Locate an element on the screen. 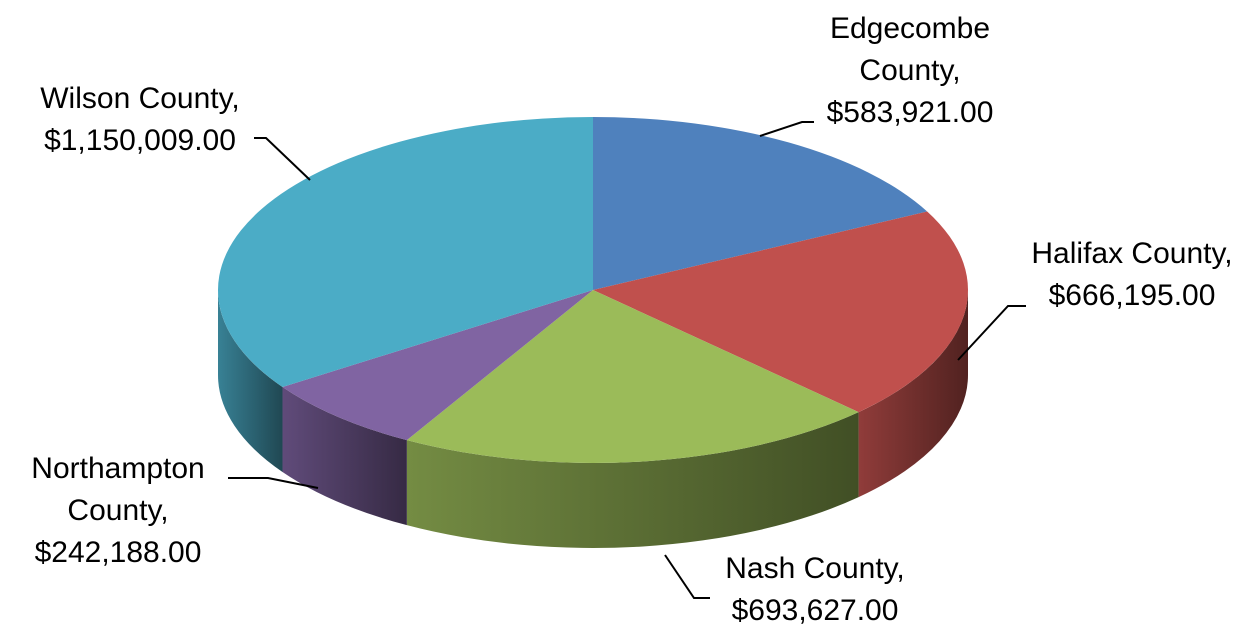 This screenshot has width=1254, height=632. data-label: Northampton County, $242,188.00 is located at coordinates (118, 511).